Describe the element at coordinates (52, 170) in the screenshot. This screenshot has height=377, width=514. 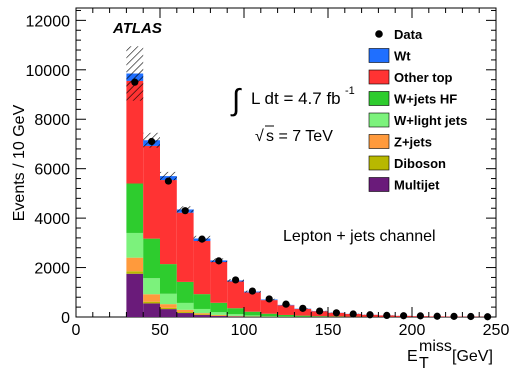
I see `y-tick-label: 6000` at that location.